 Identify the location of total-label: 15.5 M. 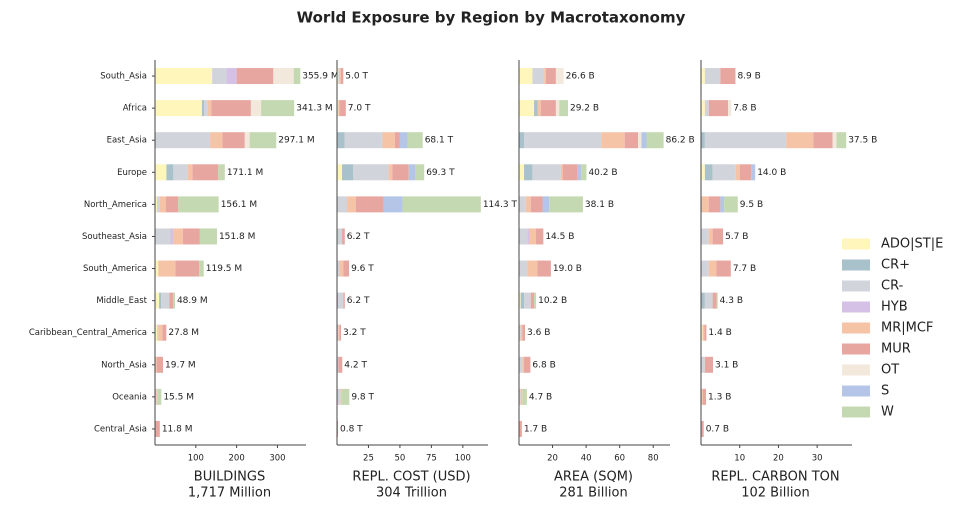
(178, 397).